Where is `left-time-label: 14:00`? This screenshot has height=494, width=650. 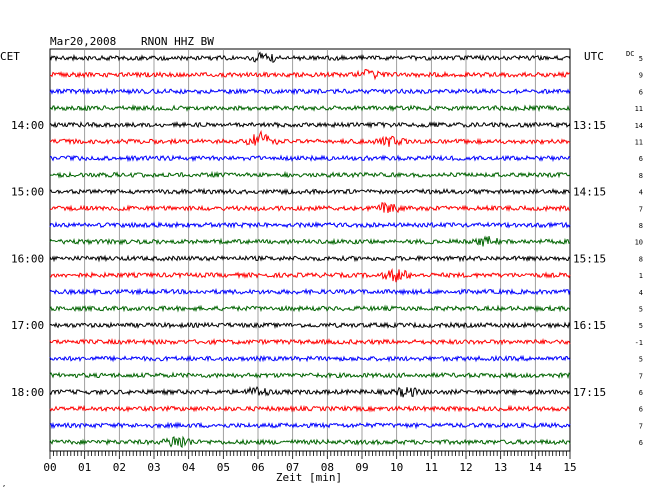 left-time-label: 14:00 is located at coordinates (27, 125).